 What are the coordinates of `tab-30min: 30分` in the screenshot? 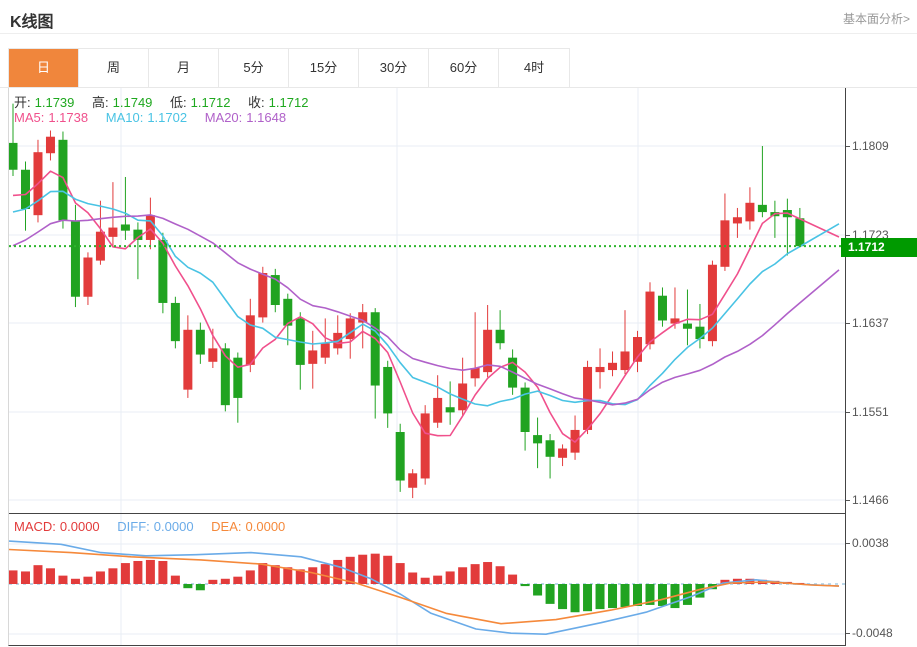 It's located at (394, 68).